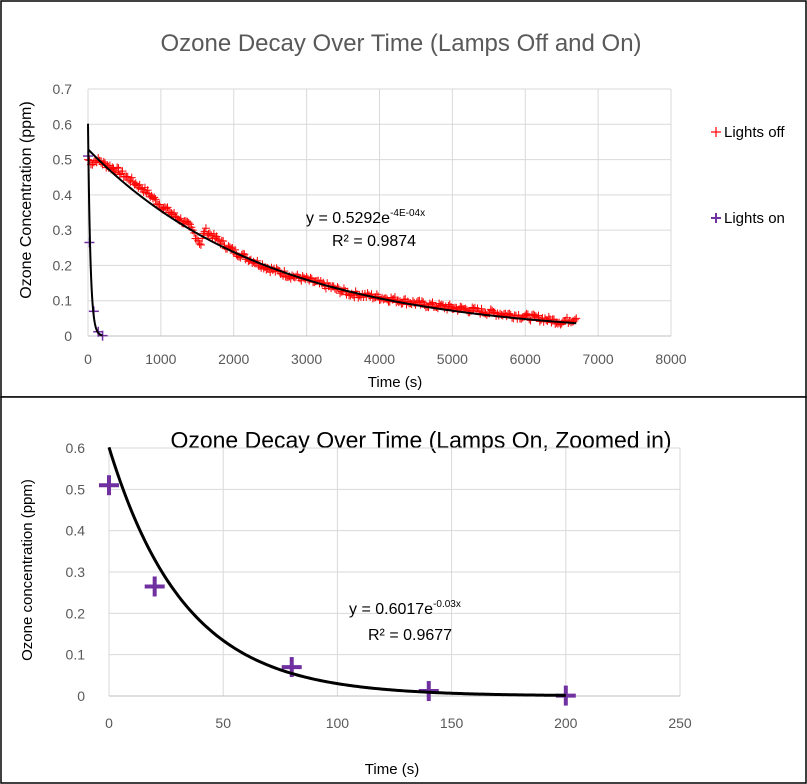 This screenshot has width=807, height=784. Describe the element at coordinates (670, 359) in the screenshot. I see `x-tick-label: 8000` at that location.